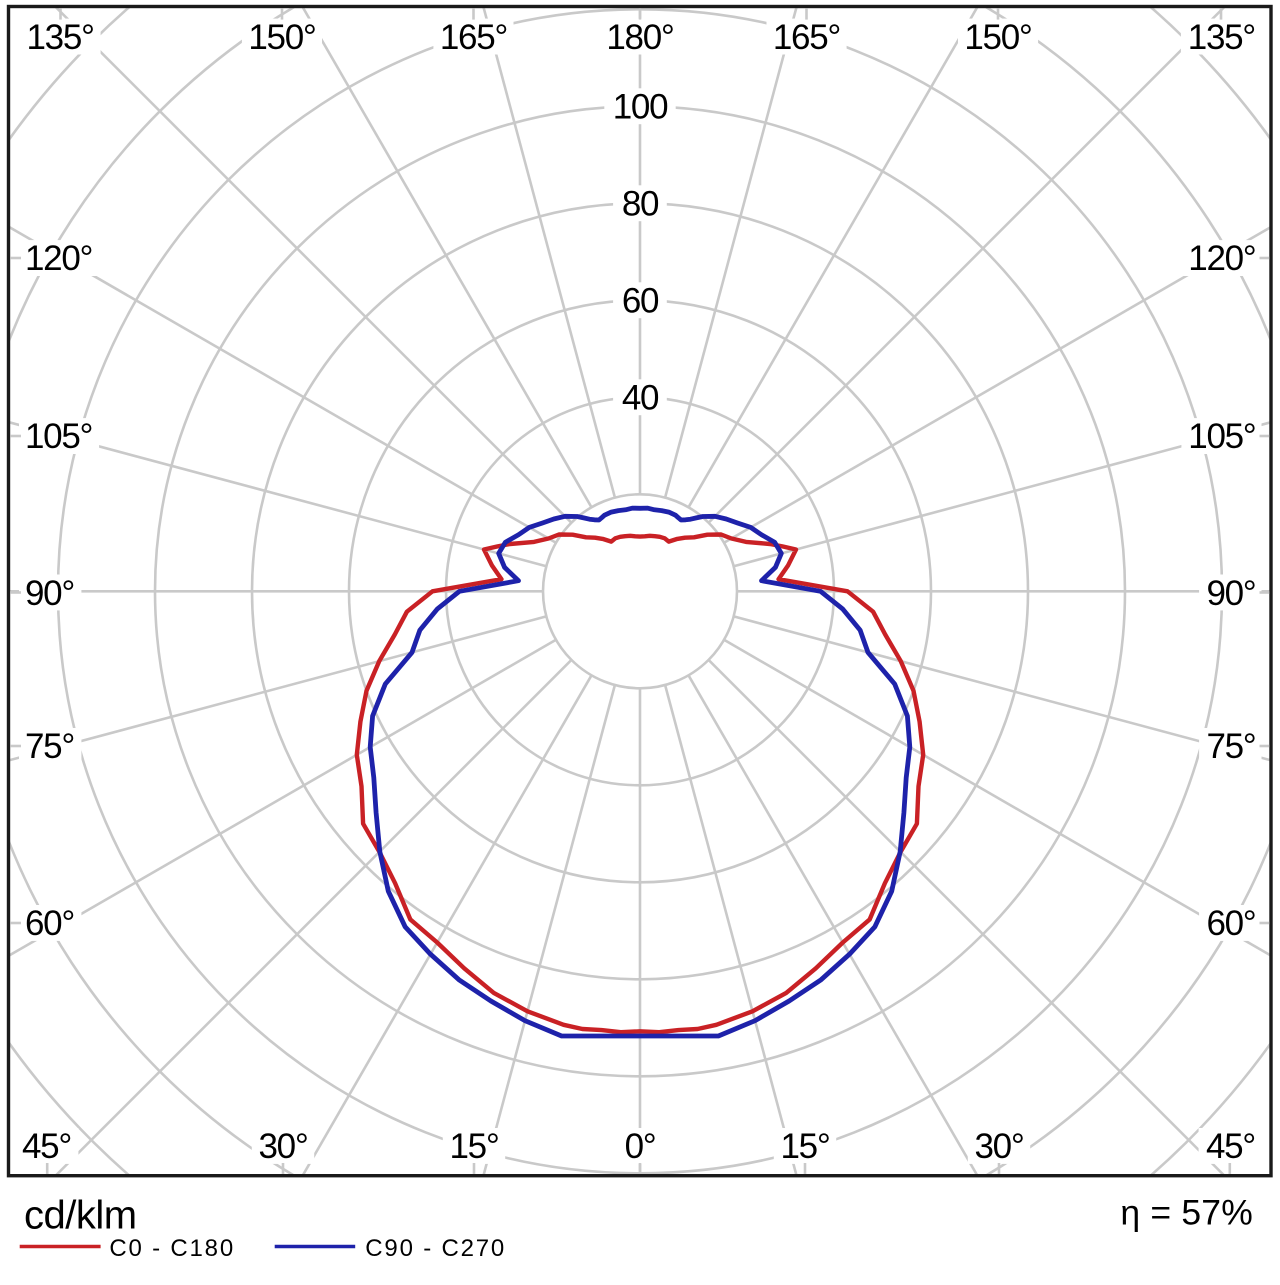  What do you see at coordinates (80, 1216) in the screenshot?
I see `svg-text: cd/klm` at bounding box center [80, 1216].